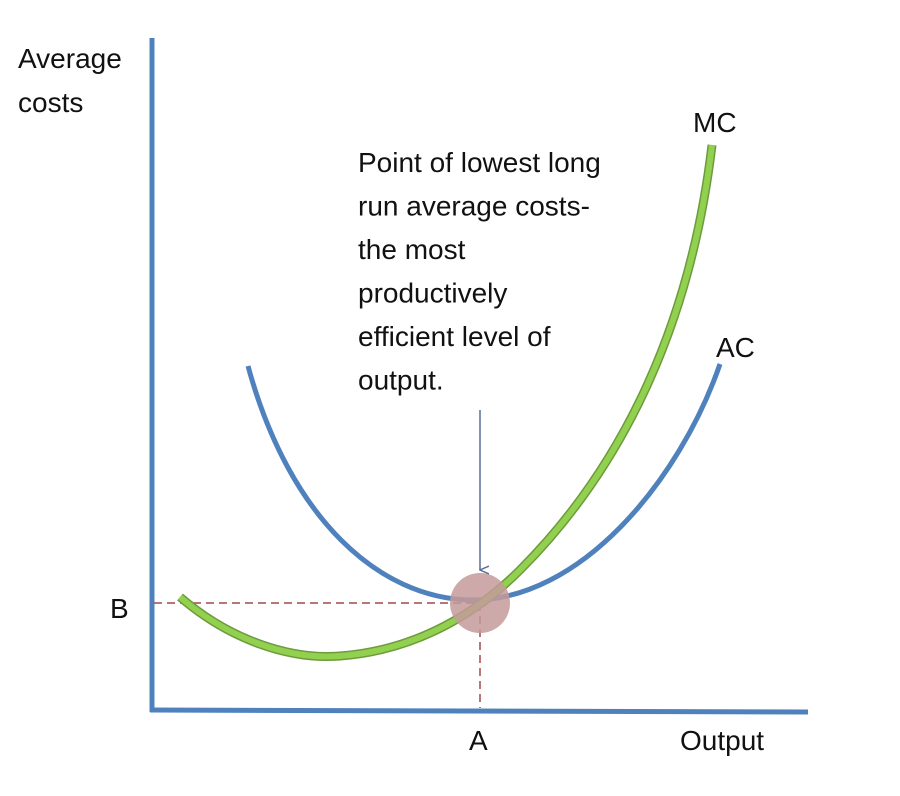 The height and width of the screenshot is (796, 900). Describe the element at coordinates (432, 293) in the screenshot. I see `annotation-line: productively` at that location.